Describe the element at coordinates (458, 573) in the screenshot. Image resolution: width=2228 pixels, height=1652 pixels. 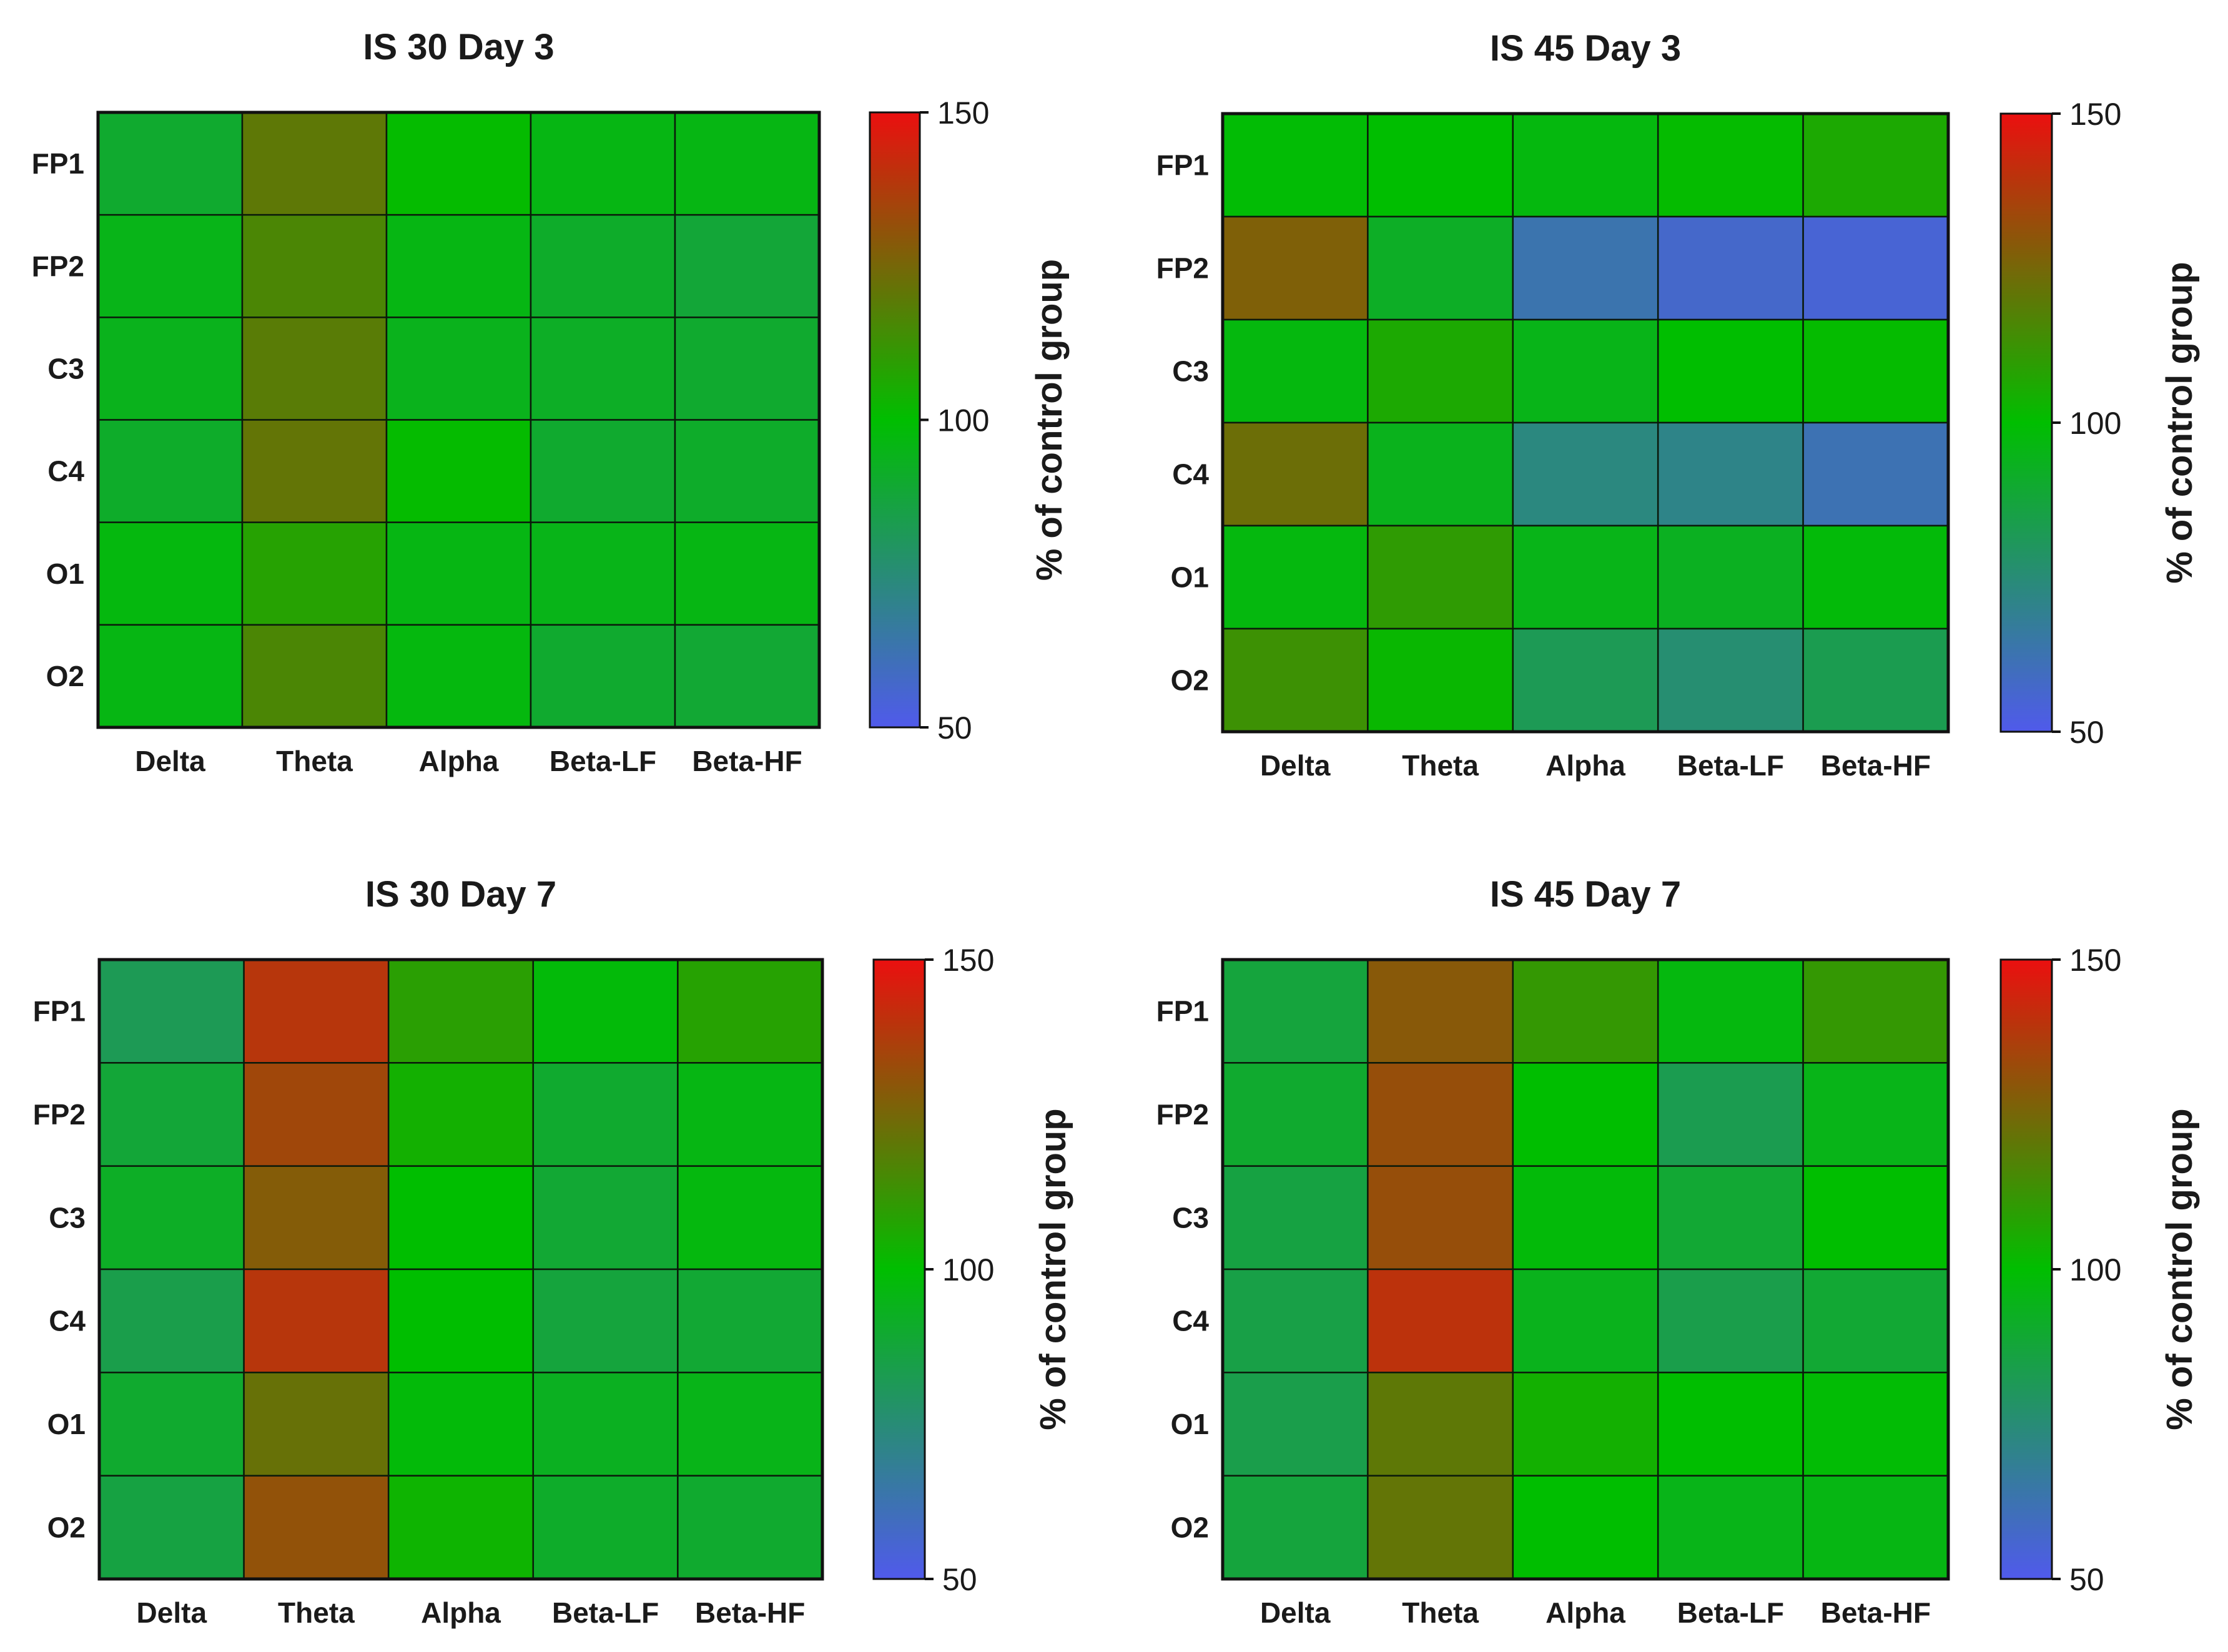
I see `heatmap-cell-O1-Alpha` at that location.